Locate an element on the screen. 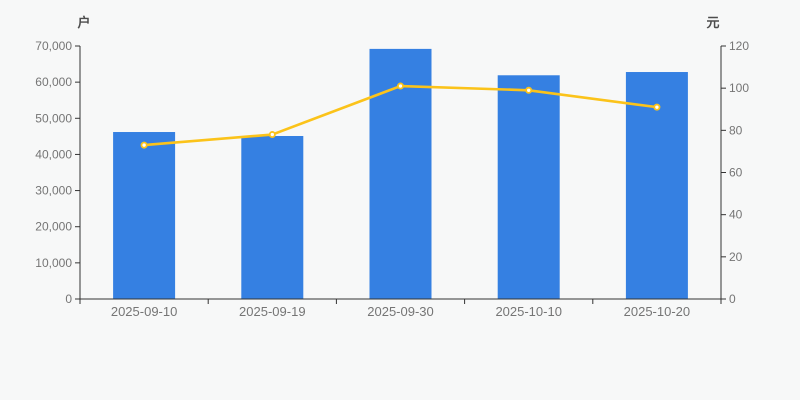 This screenshot has width=800, height=405. x-axis-category-label: 2025-09-19 is located at coordinates (272, 311).